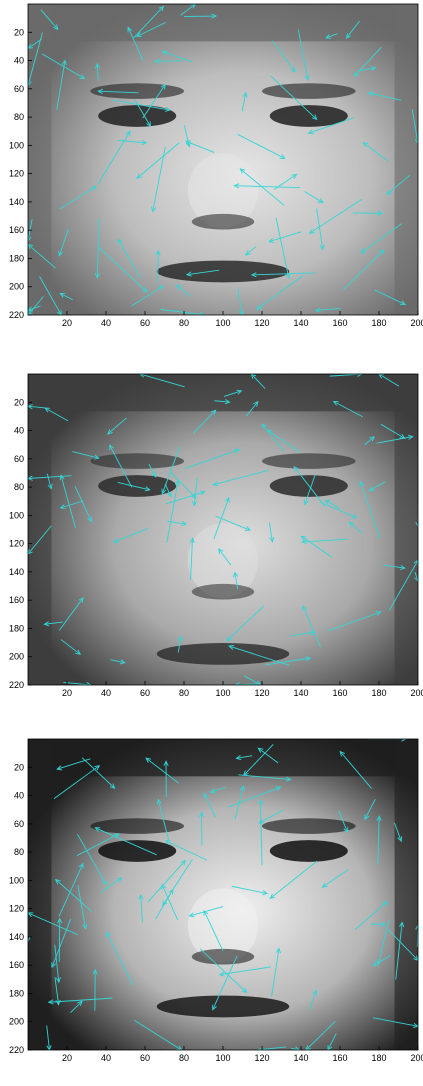 The image size is (423, 1086). Describe the element at coordinates (145, 693) in the screenshot. I see `x-tick-label: 60` at that location.